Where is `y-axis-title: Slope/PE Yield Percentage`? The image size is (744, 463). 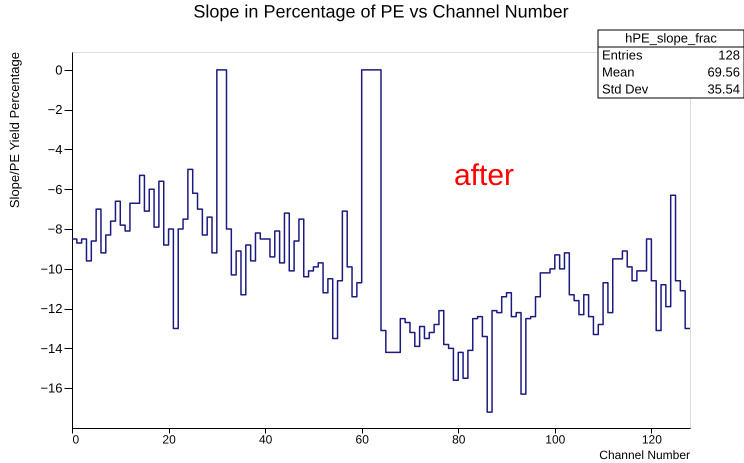
y-axis-title: Slope/PE Yield Percentage is located at coordinates (14, 130).